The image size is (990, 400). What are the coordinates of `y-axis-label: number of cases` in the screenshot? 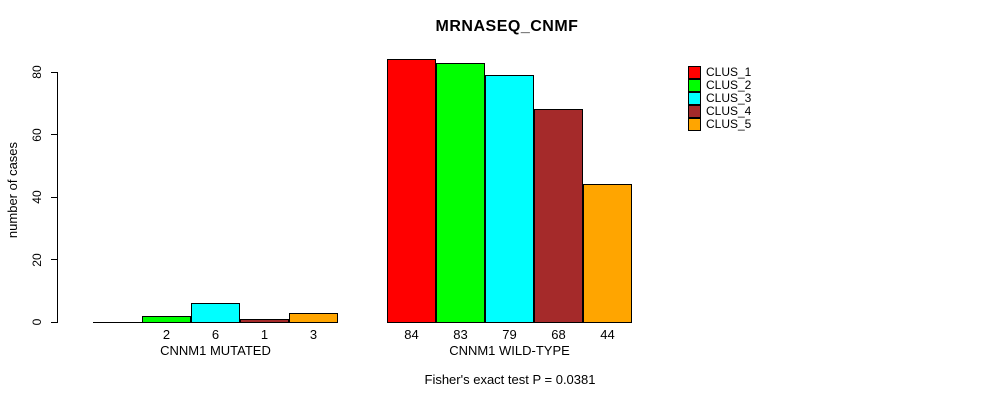 It's located at (12, 190).